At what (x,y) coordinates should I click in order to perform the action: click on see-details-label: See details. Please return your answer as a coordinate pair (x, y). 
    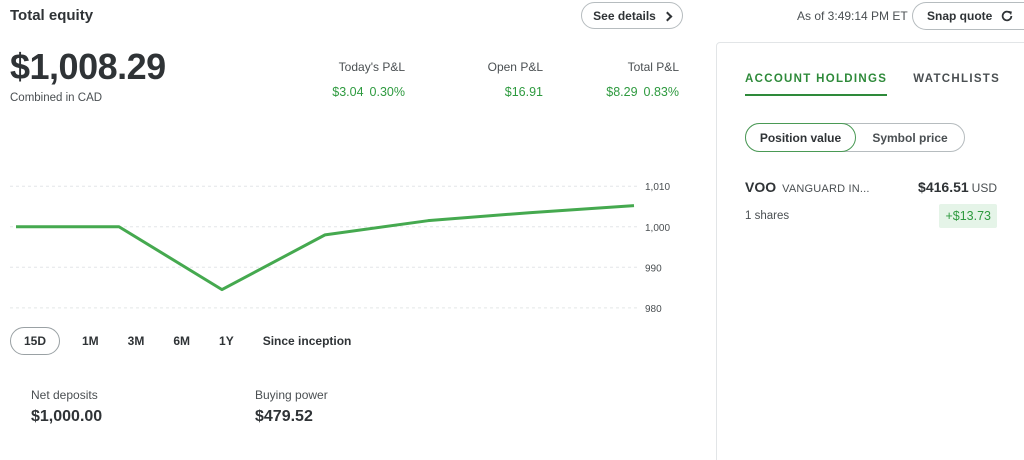
    Looking at the image, I should click on (624, 15).